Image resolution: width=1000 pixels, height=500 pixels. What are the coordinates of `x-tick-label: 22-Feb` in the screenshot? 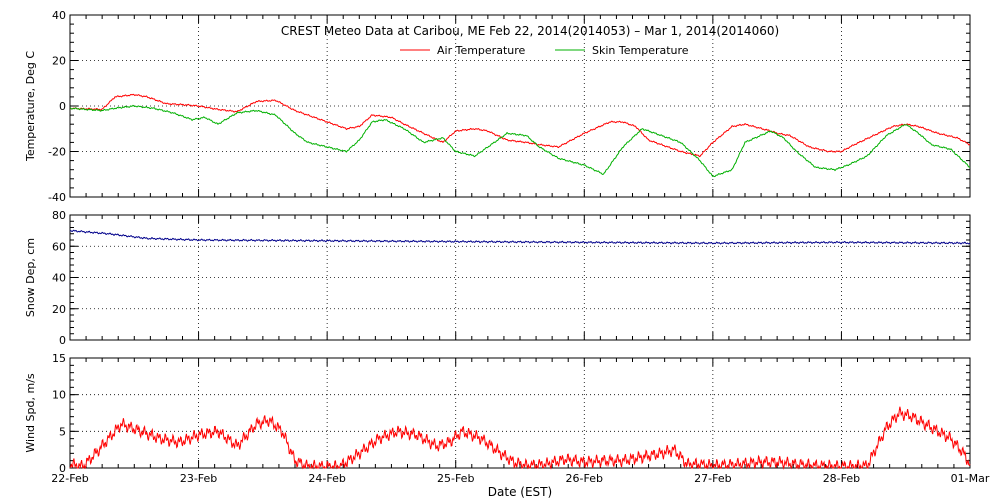 It's located at (69, 478).